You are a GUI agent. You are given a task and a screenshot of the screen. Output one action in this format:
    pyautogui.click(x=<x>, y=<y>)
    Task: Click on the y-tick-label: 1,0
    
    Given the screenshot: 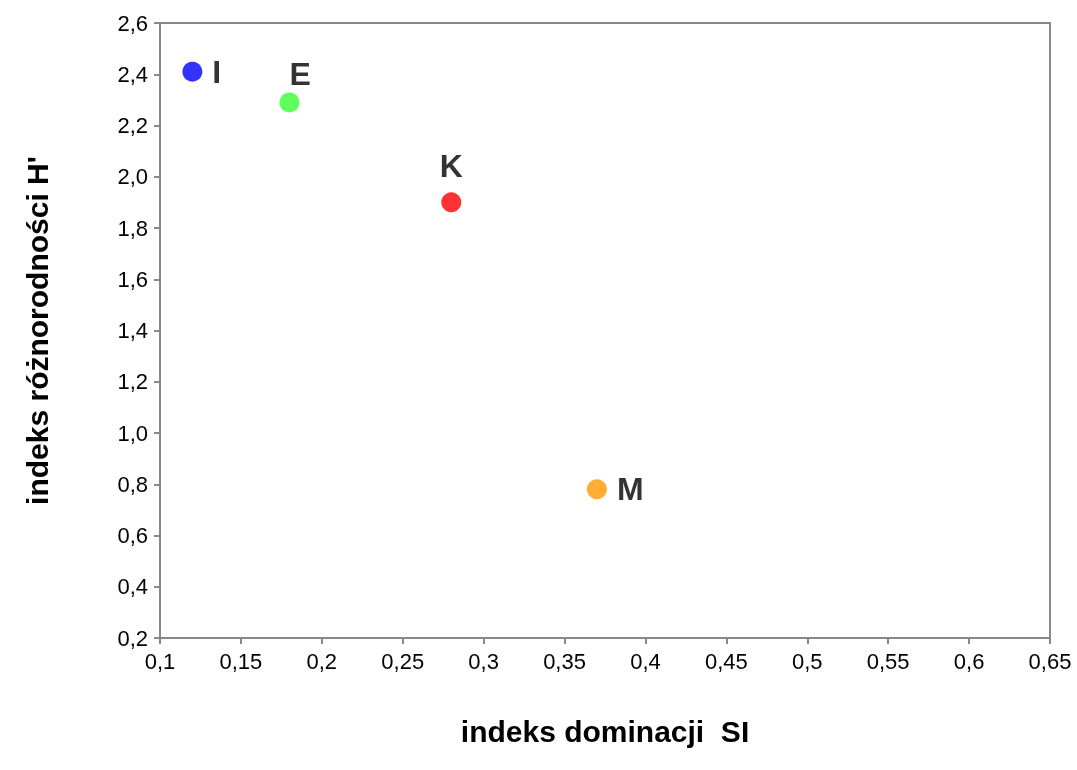 What is the action you would take?
    pyautogui.click(x=132, y=433)
    